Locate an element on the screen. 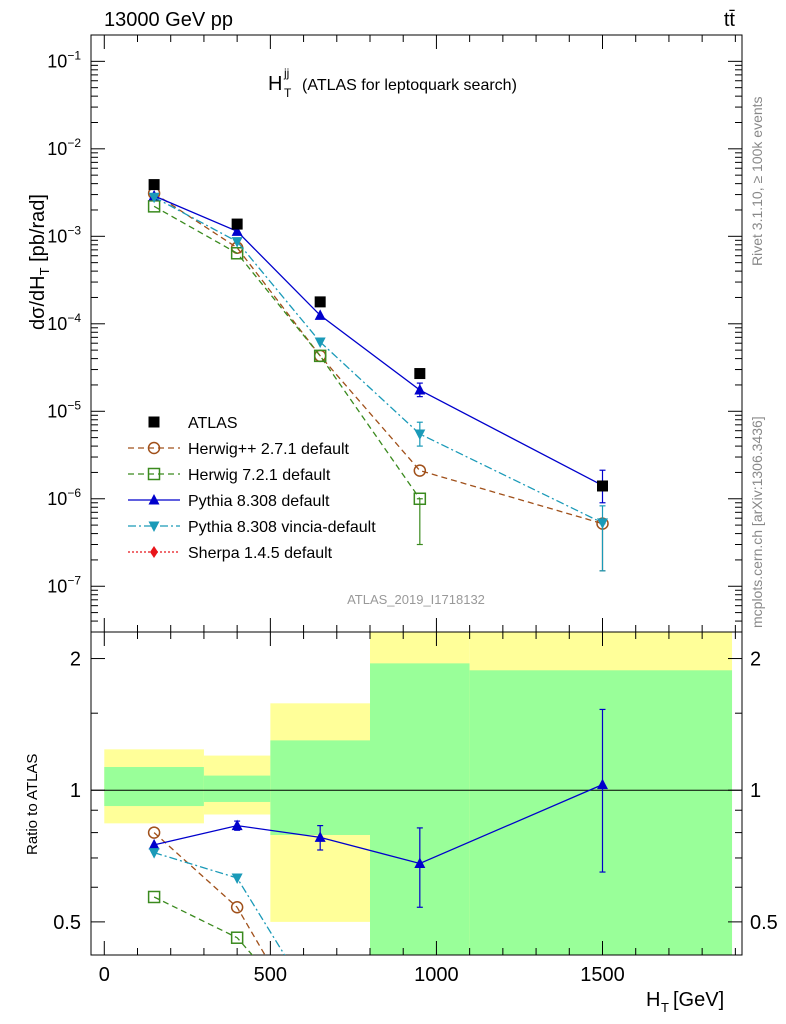 Image resolution: width=786 pixels, height=1024 pixels. energy-label: 13000 GeV pp is located at coordinates (168, 20).